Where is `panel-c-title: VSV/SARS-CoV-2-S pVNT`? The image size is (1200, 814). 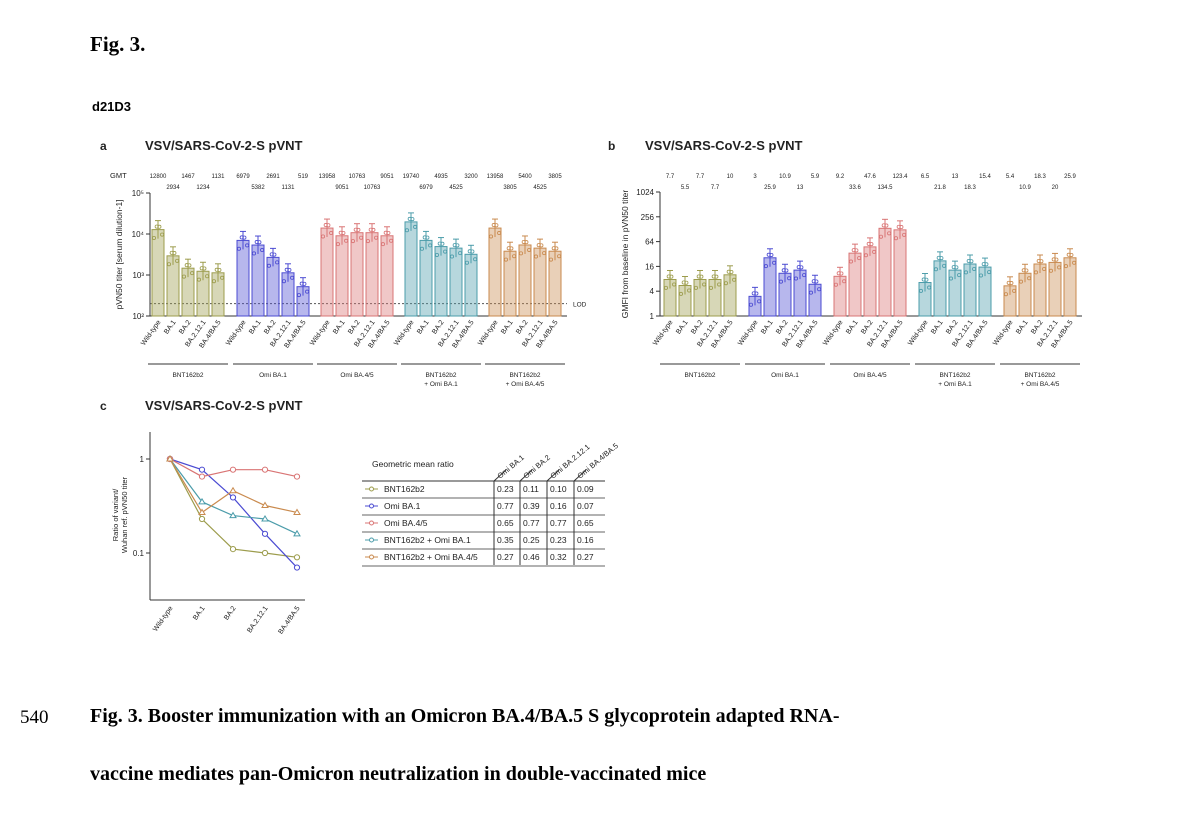 panel-c-title: VSV/SARS-CoV-2-S pVNT is located at coordinates (224, 405).